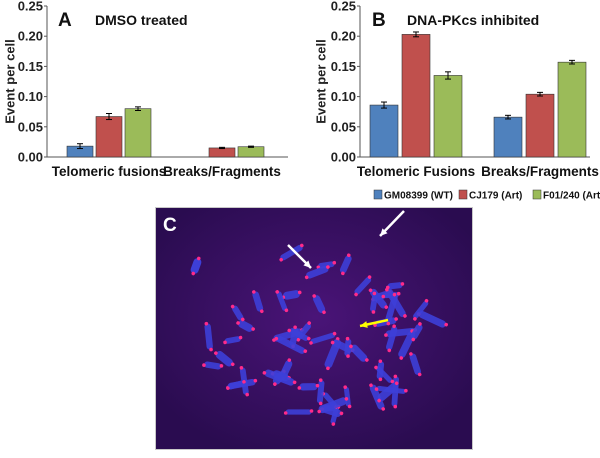 This screenshot has height=458, width=600. Describe the element at coordinates (141, 20) in the screenshot. I see `chart-title: DMSO treated` at that location.